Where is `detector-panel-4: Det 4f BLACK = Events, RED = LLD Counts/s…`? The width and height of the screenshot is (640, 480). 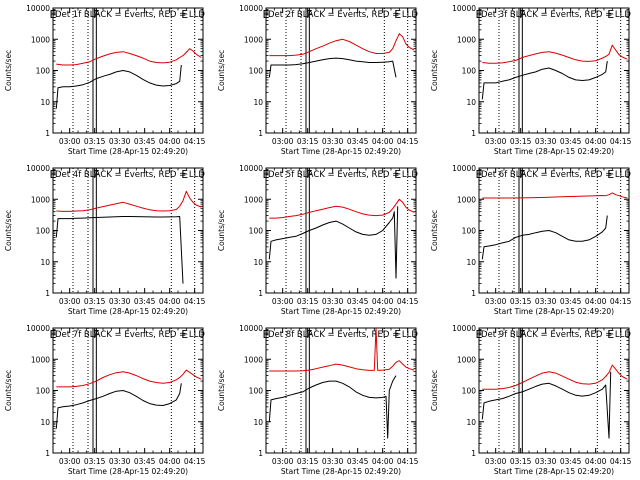 detector-panel-4: Det 4f BLACK = Events, RED = LLD Counts/s… is located at coordinates (105, 240).